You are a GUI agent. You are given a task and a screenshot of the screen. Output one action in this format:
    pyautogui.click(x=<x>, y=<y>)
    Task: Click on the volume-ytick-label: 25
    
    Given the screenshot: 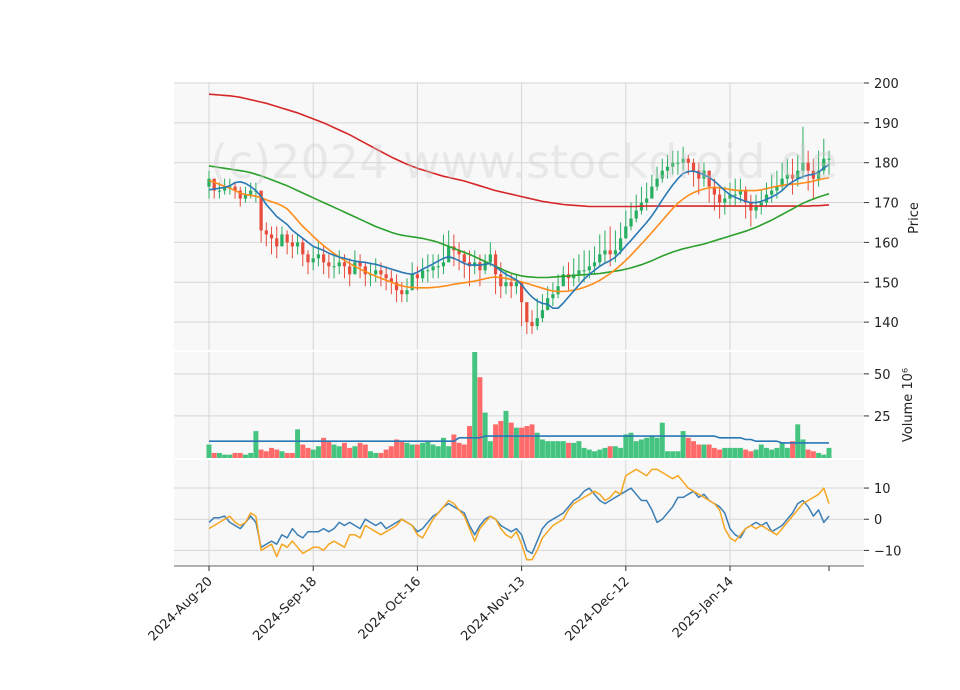 What is the action you would take?
    pyautogui.click(x=882, y=417)
    